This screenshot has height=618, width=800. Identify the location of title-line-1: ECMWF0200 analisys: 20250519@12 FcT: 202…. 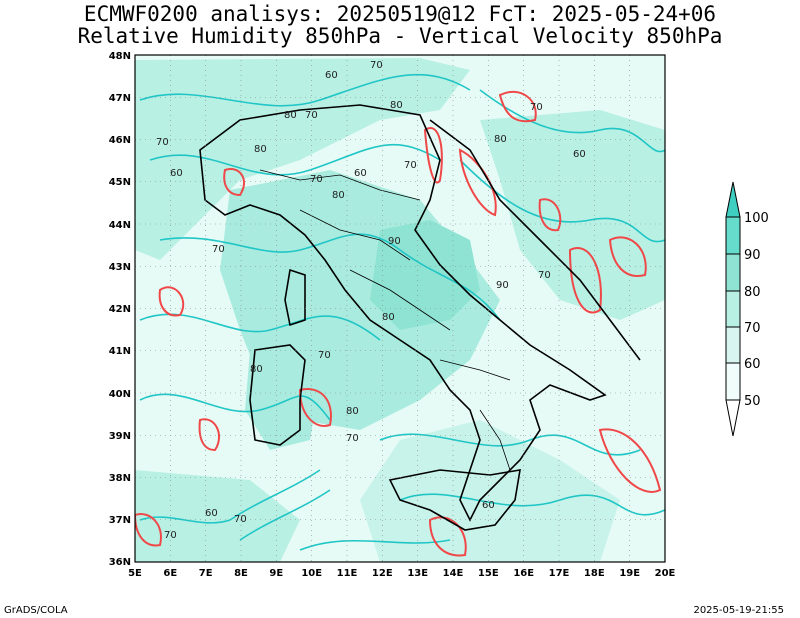
(400, 14).